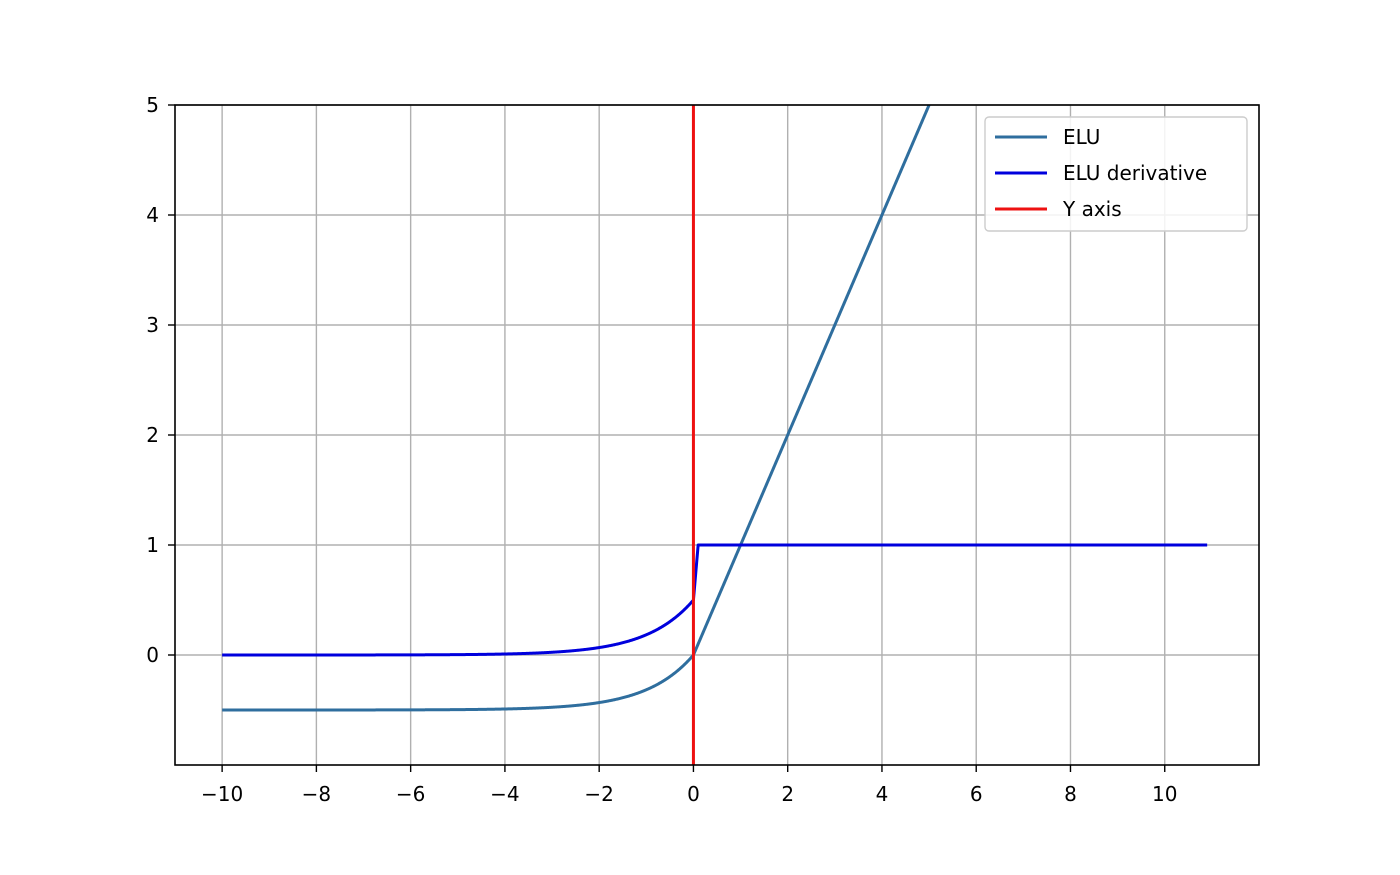  I want to click on x-tick-label: 6, so click(976, 794).